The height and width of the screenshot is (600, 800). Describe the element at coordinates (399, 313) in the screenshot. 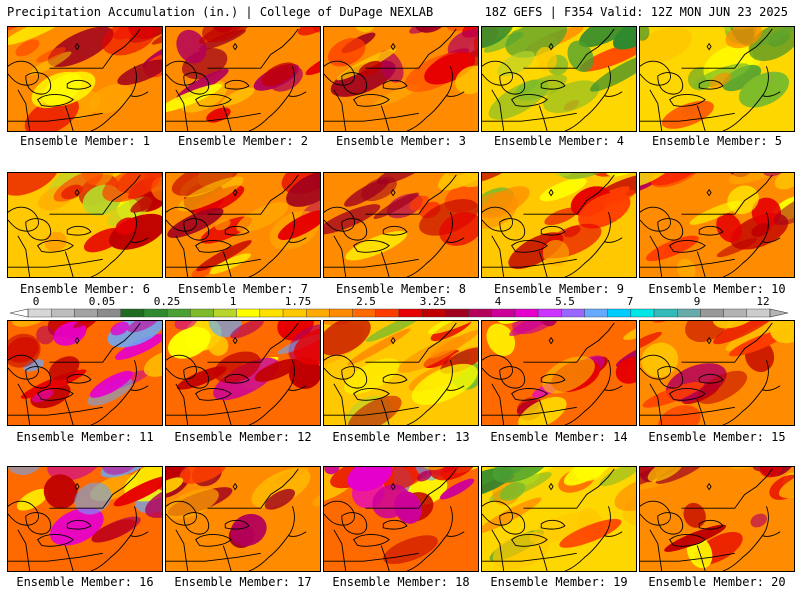

I see `colorbar-swatches` at that location.